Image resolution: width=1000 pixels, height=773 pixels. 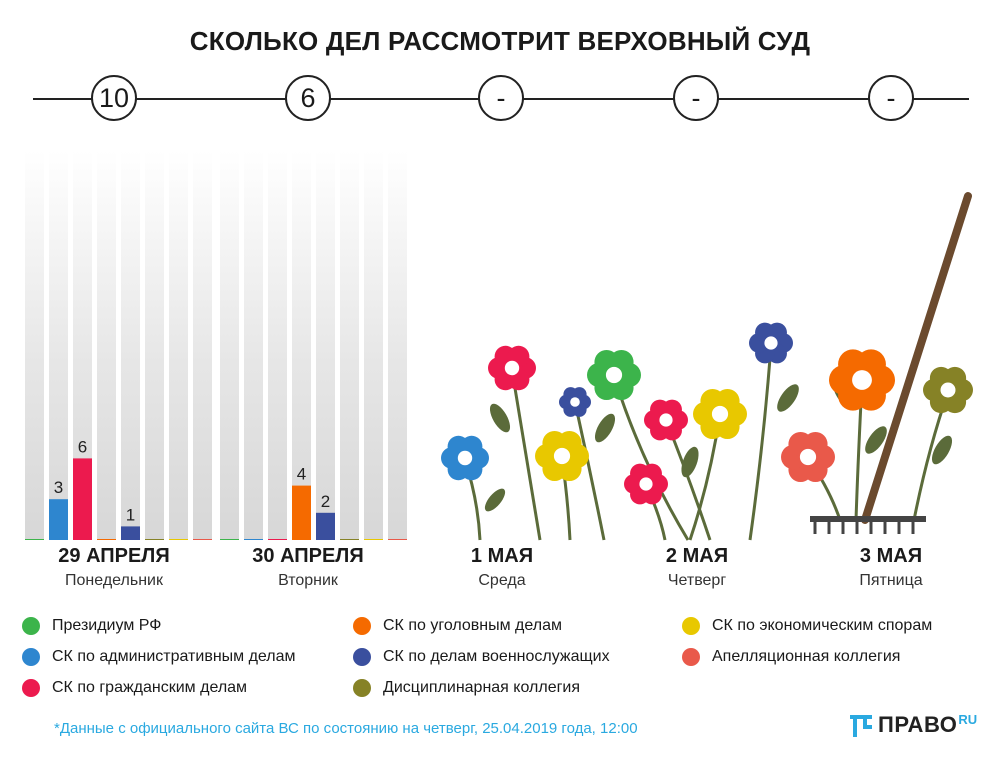 What do you see at coordinates (114, 580) in the screenshot?
I see `day-weekday: Понедельник` at bounding box center [114, 580].